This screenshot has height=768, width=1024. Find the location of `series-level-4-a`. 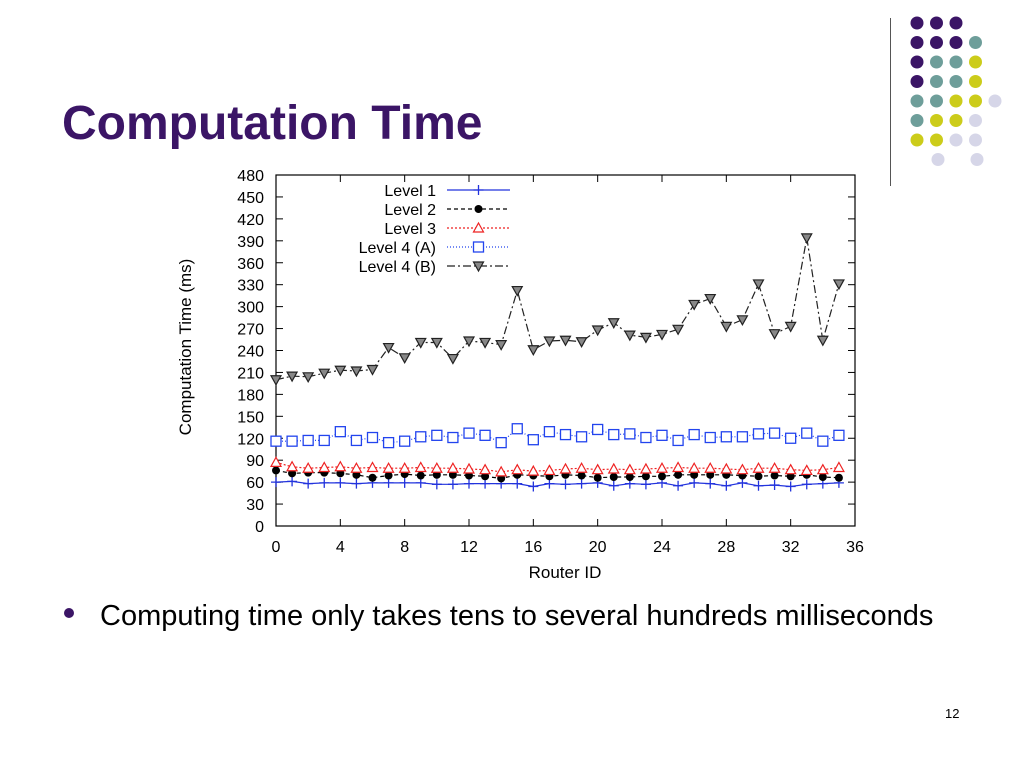

series-level-4-a is located at coordinates (557, 436).